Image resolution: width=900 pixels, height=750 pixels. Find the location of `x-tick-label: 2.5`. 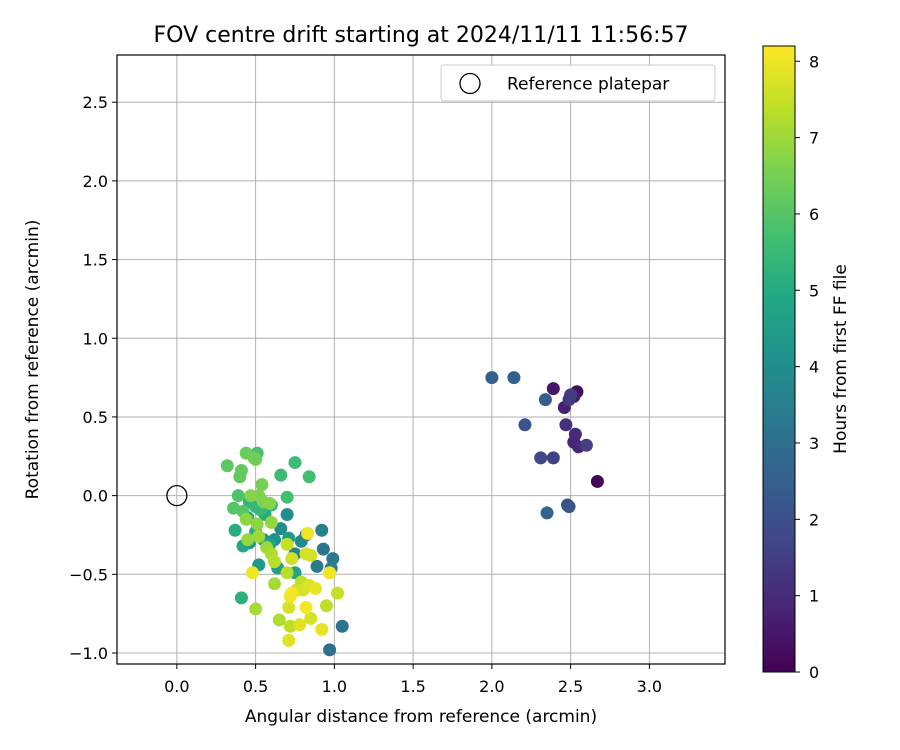

x-tick-label: 2.5 is located at coordinates (570, 686).